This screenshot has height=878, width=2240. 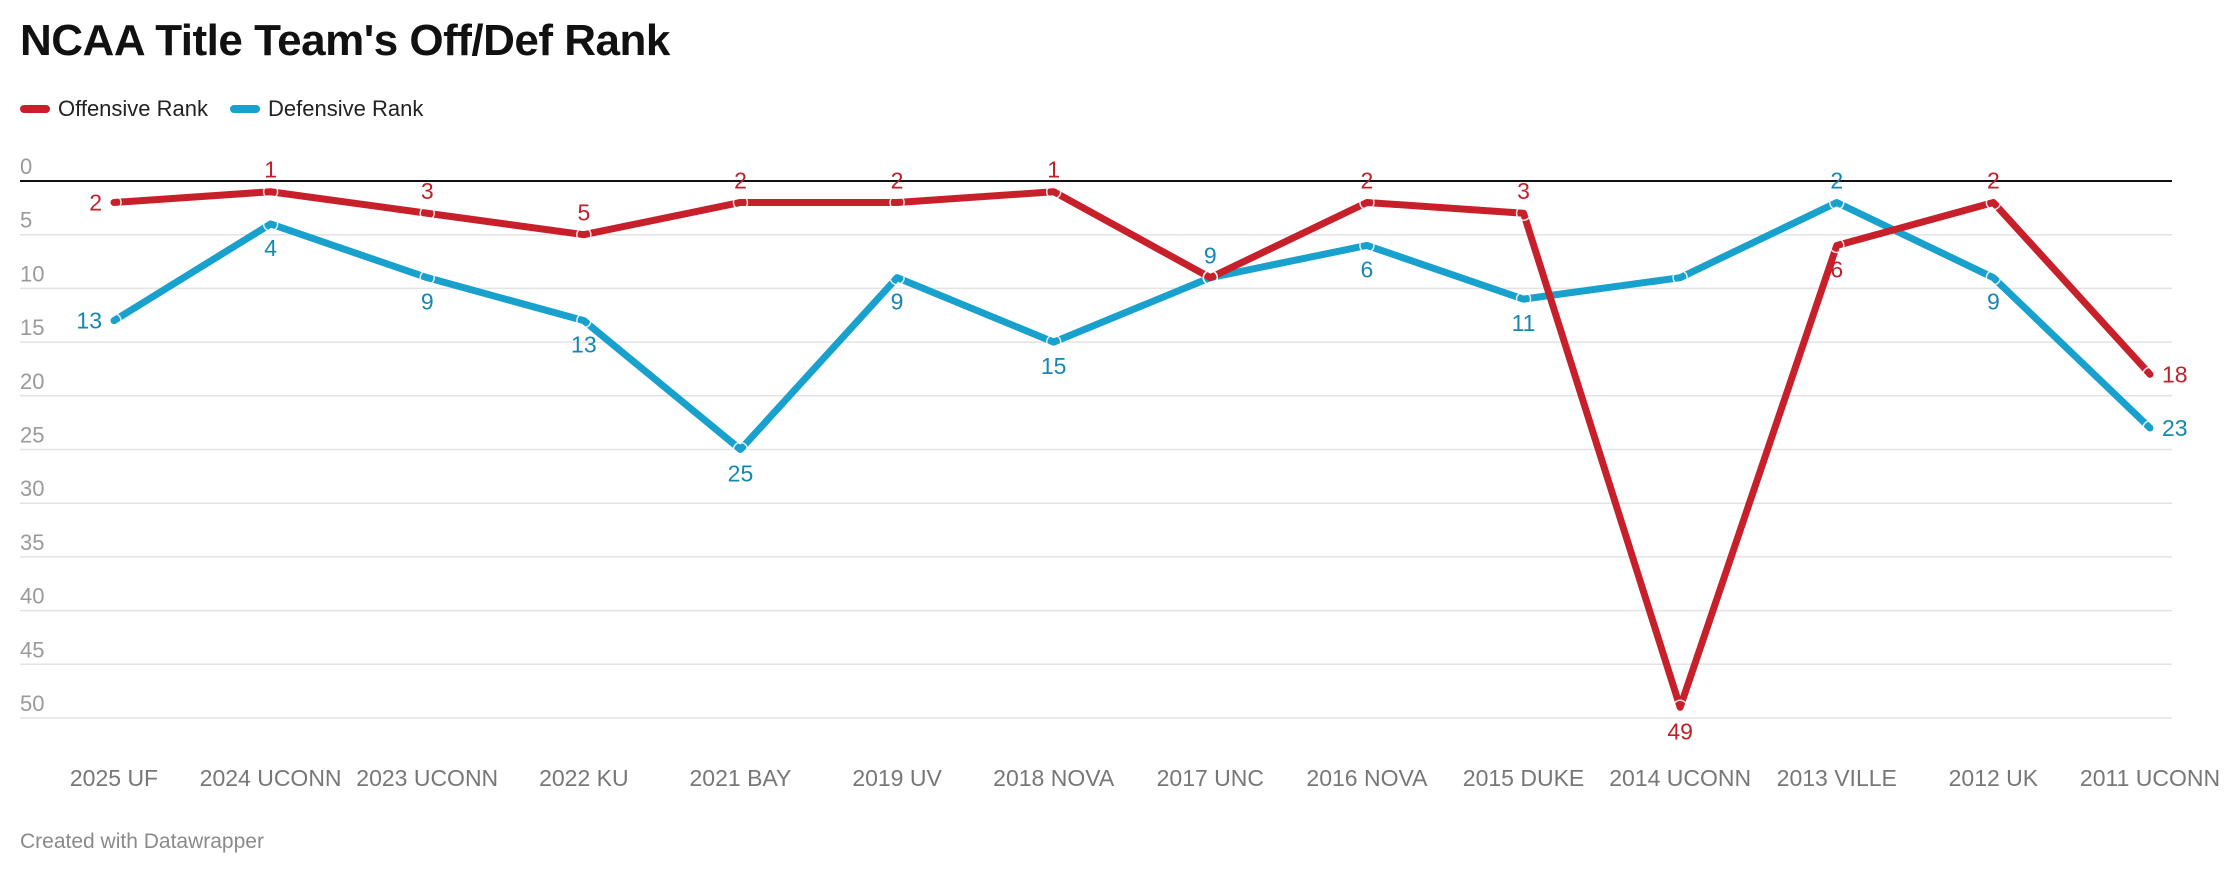 What do you see at coordinates (1994, 778) in the screenshot?
I see `x-tick-label: 2012 UK` at bounding box center [1994, 778].